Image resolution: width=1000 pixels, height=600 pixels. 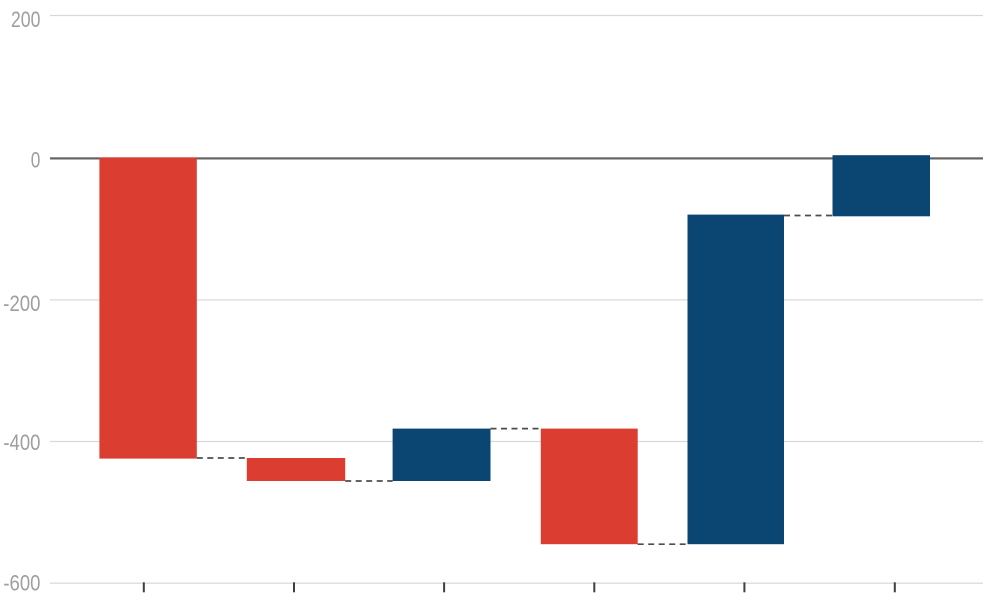 I want to click on svg-text: -600, so click(x=21, y=582).